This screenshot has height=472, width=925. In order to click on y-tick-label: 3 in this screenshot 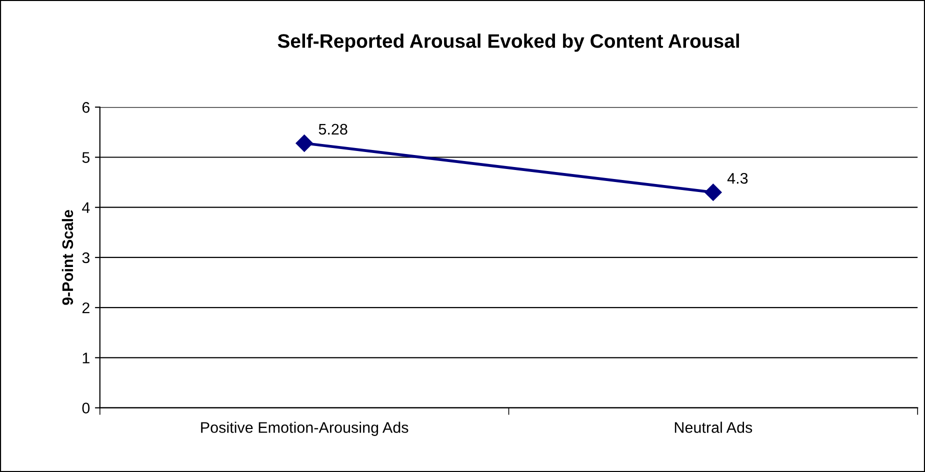, I will do `click(86, 258)`.